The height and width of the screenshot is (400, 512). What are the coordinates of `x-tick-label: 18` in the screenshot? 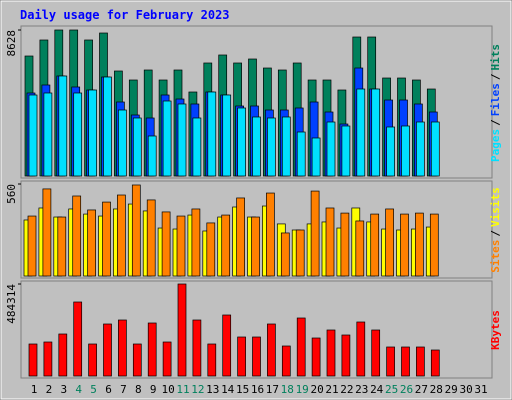 It's located at (287, 389).